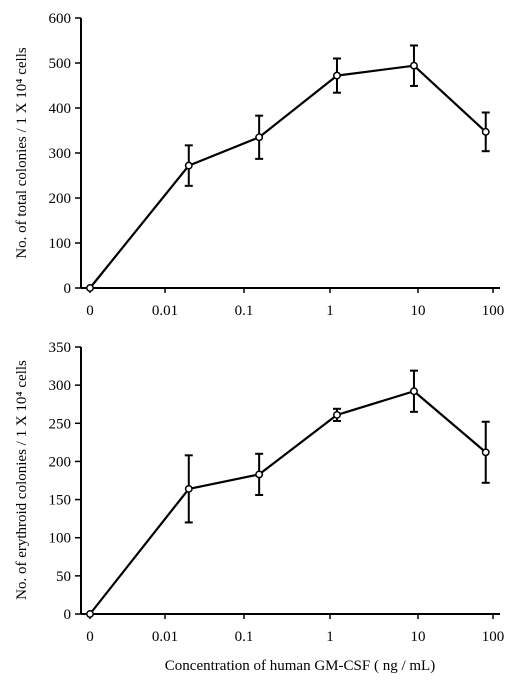 Image resolution: width=520 pixels, height=690 pixels. Describe the element at coordinates (63, 577) in the screenshot. I see `y-tick-label: 50` at that location.